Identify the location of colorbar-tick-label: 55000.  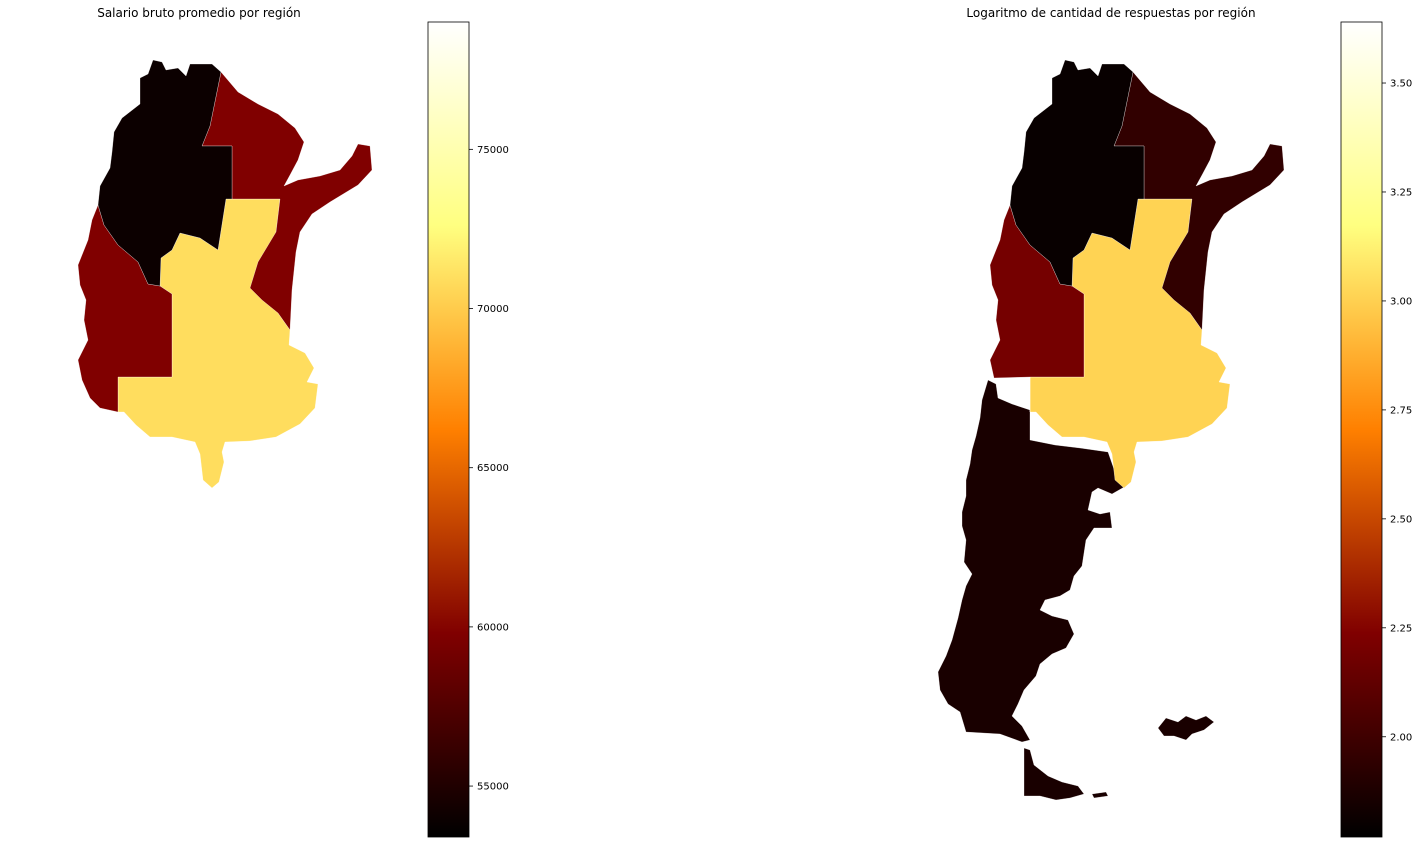
(493, 787).